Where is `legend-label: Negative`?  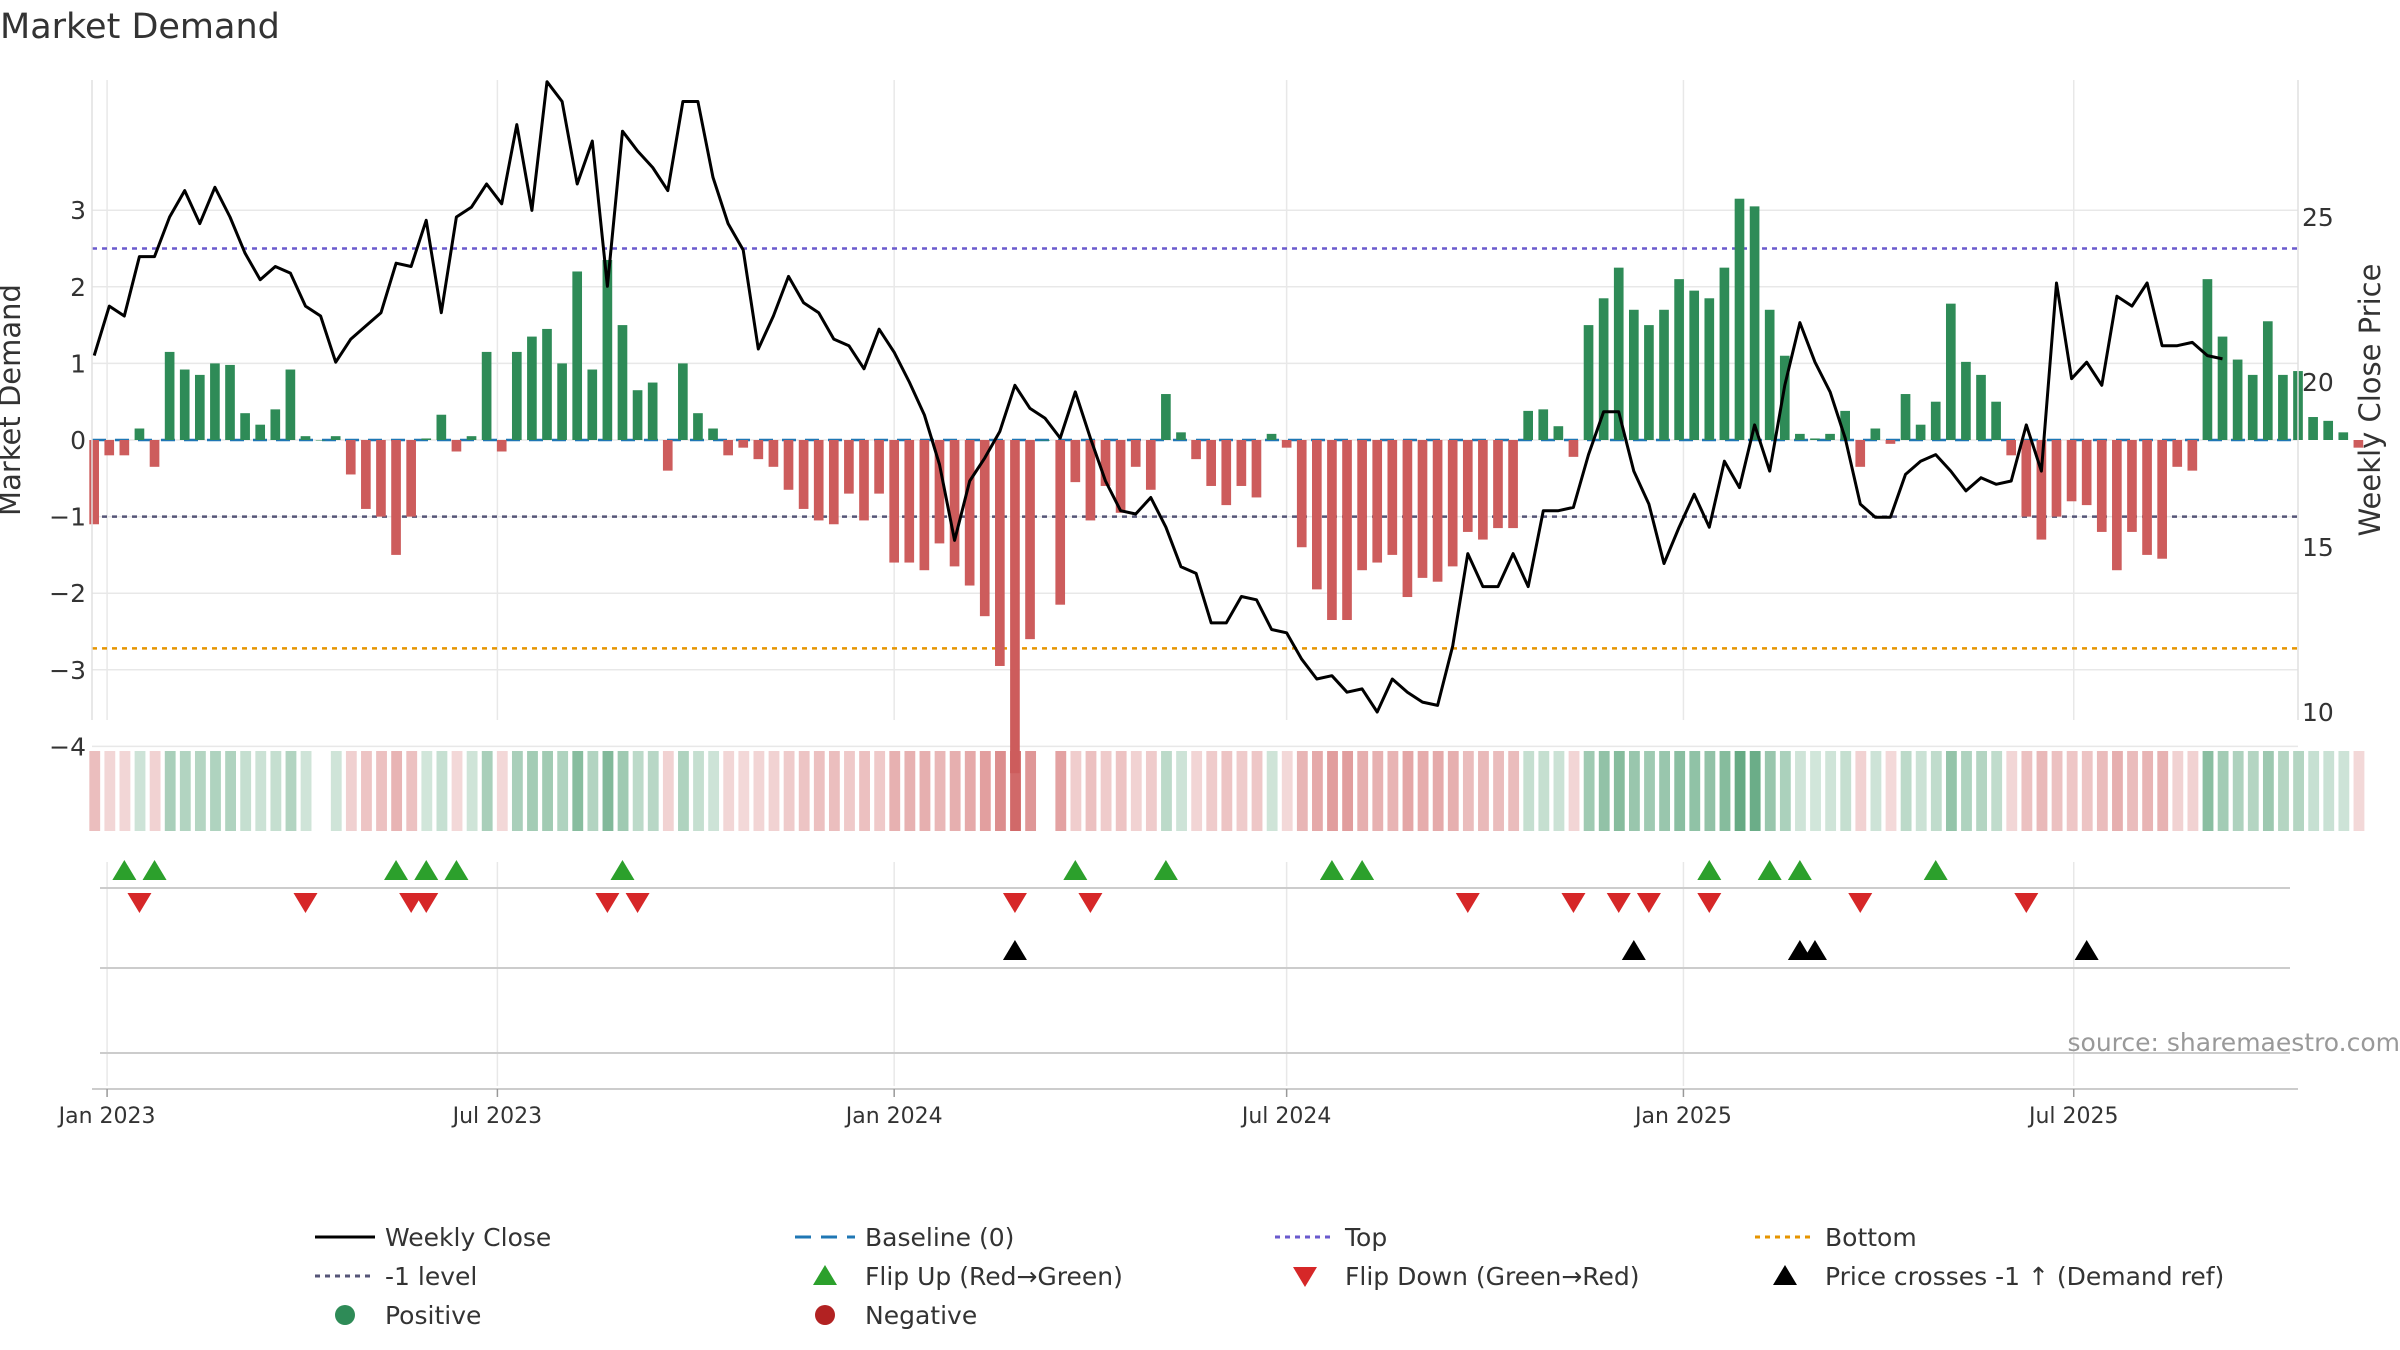
legend-label: Negative is located at coordinates (921, 1315).